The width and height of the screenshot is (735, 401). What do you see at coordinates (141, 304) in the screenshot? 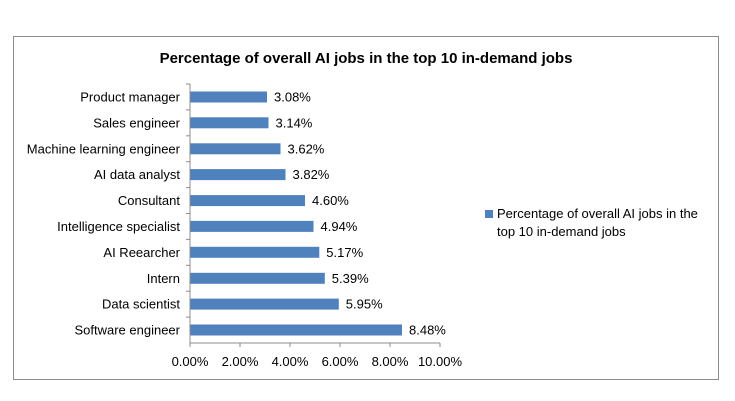
I see `category-label: Data scientist` at bounding box center [141, 304].